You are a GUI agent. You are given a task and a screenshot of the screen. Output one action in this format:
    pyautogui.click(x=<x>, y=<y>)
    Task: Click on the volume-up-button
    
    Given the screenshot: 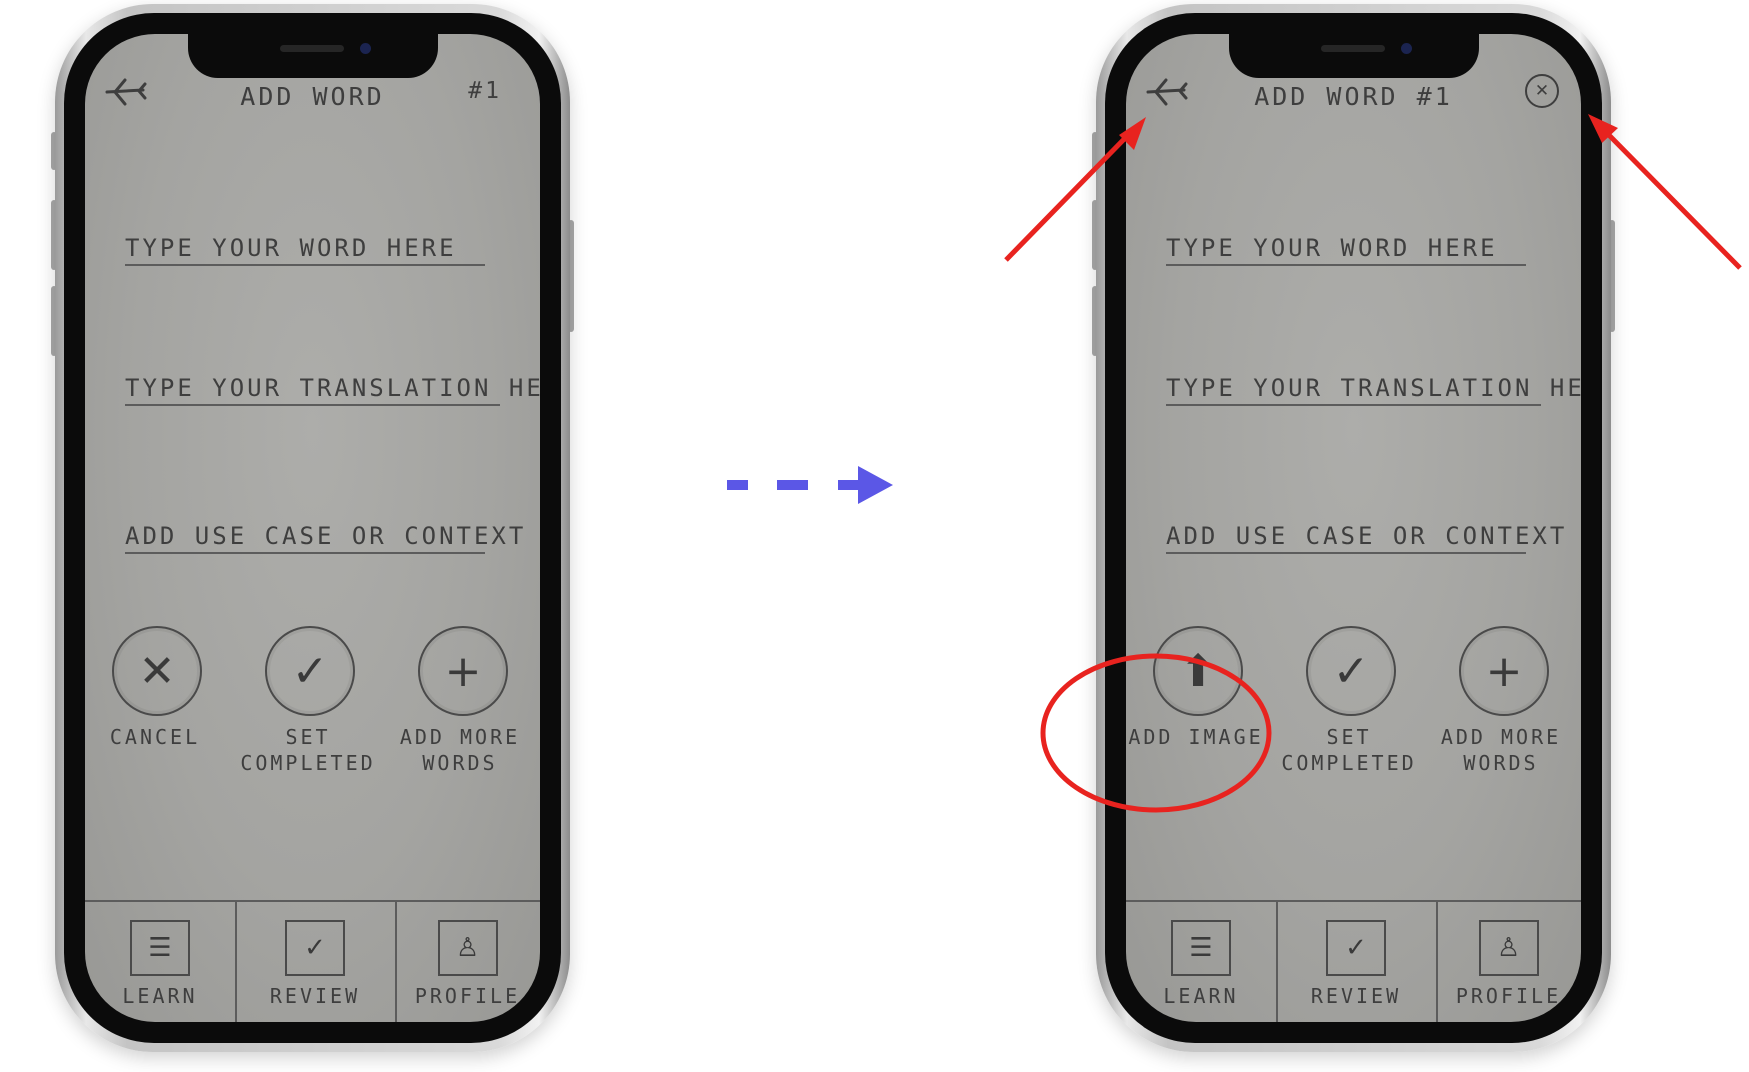 What is the action you would take?
    pyautogui.click(x=54, y=235)
    